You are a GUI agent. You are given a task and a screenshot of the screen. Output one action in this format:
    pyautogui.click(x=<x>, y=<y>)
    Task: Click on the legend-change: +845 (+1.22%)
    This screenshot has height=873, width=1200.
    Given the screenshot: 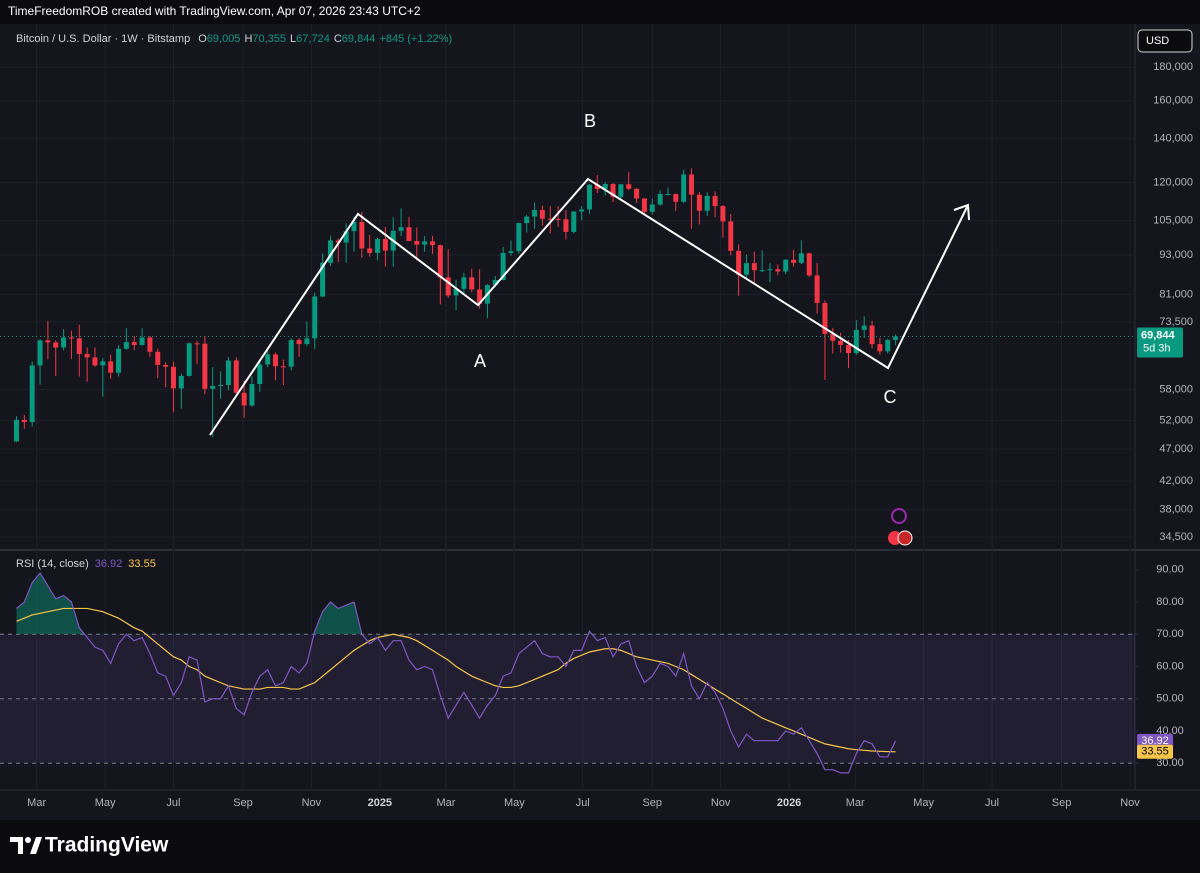 What is the action you would take?
    pyautogui.click(x=415, y=39)
    